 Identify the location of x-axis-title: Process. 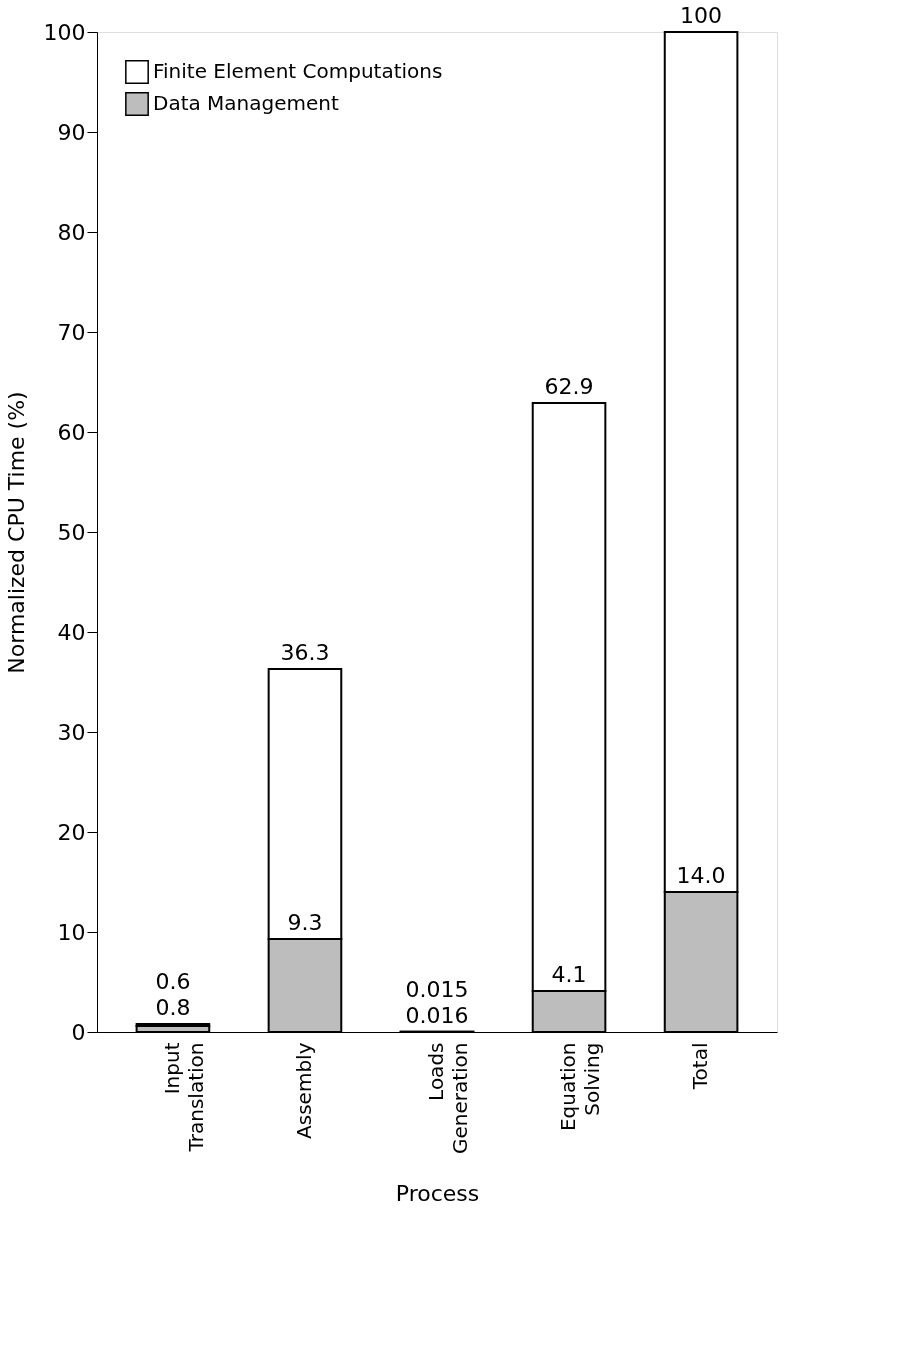
(437, 1194).